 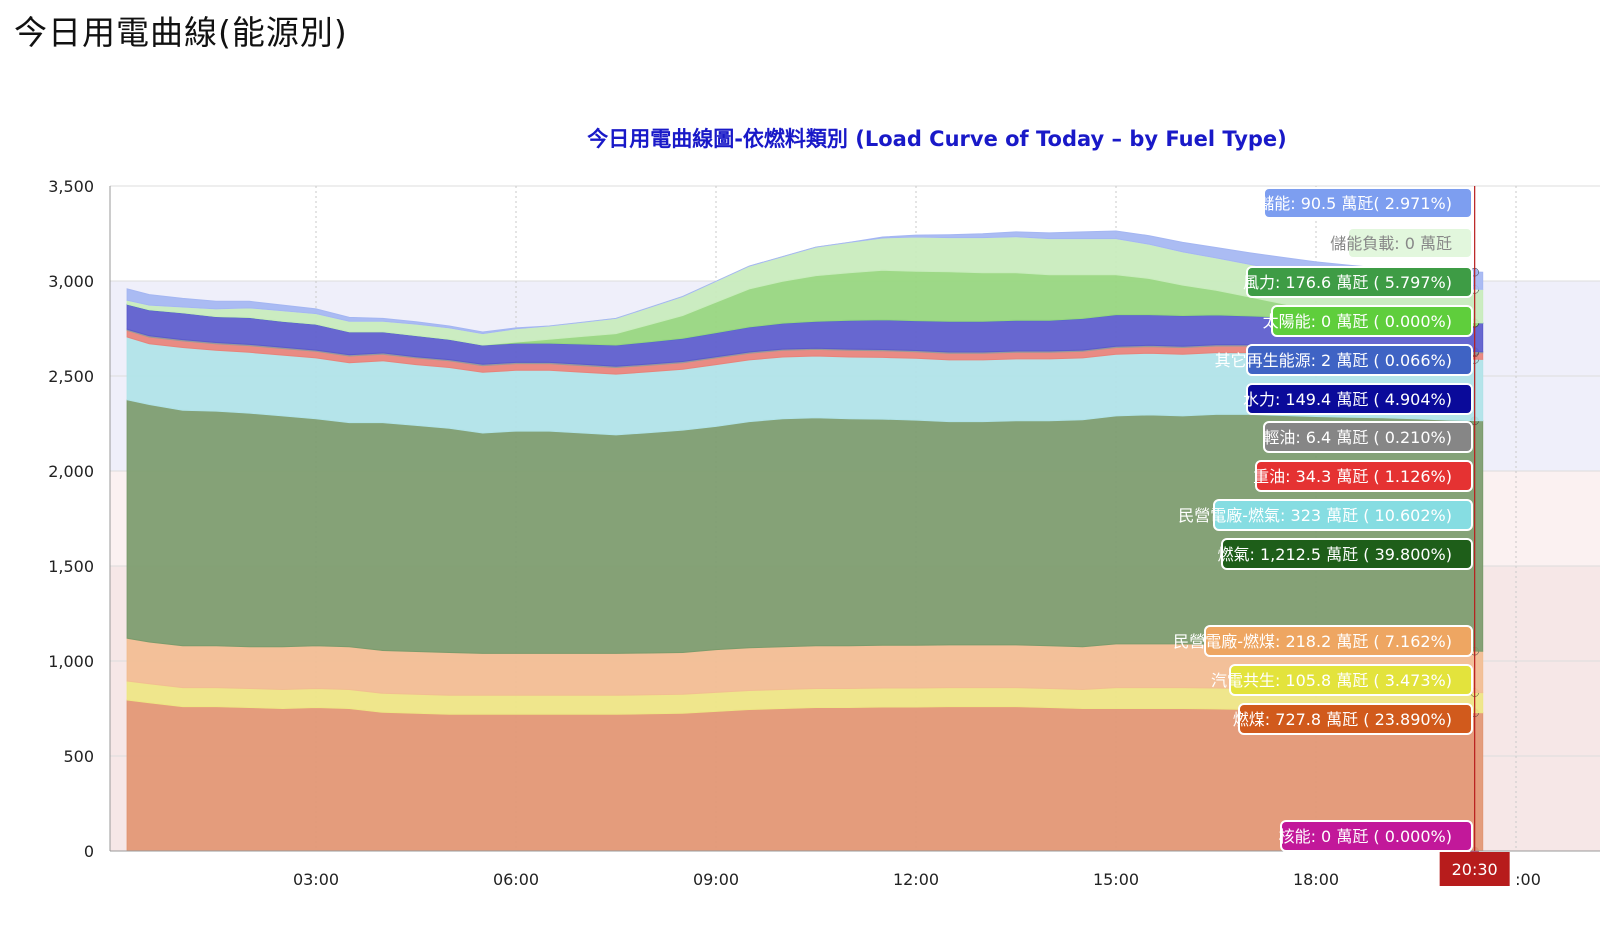 I want to click on tooltip-4: 其它再生能源: 2 萬瓩 ( 0.066%), so click(x=1344, y=360).